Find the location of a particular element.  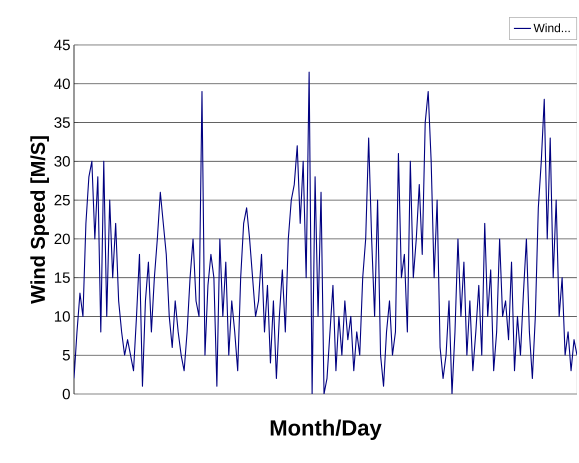

y-tick-label: 15 is located at coordinates (62, 277).